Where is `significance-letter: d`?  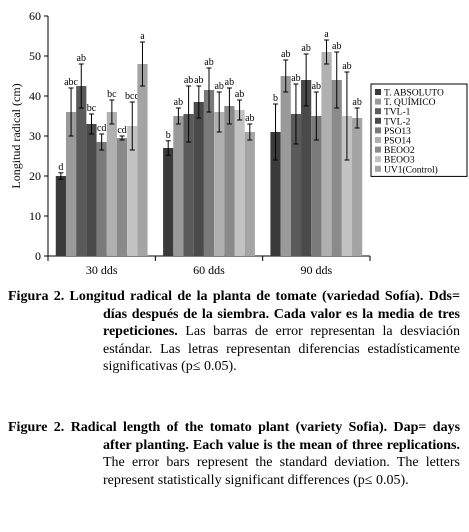
significance-letter: d is located at coordinates (60, 167).